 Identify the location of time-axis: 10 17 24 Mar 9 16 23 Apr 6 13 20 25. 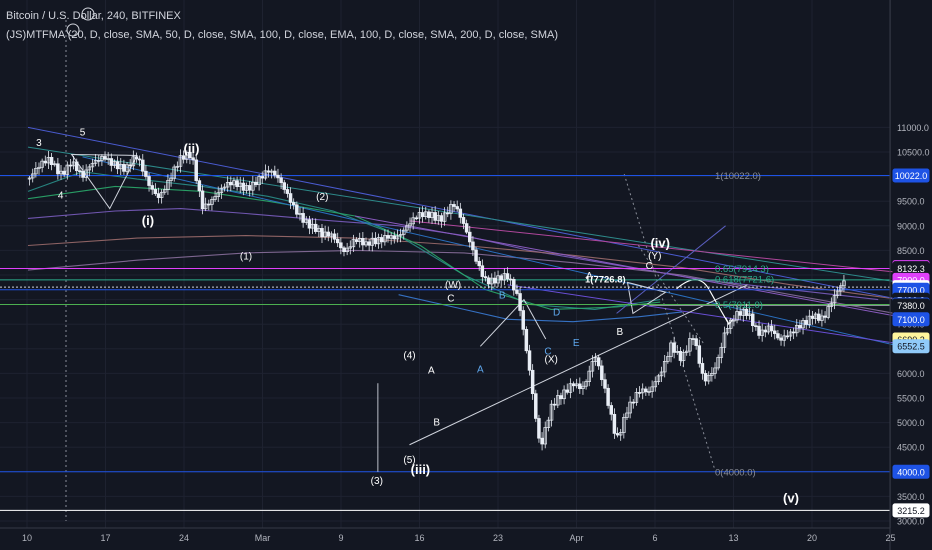
(448, 535).